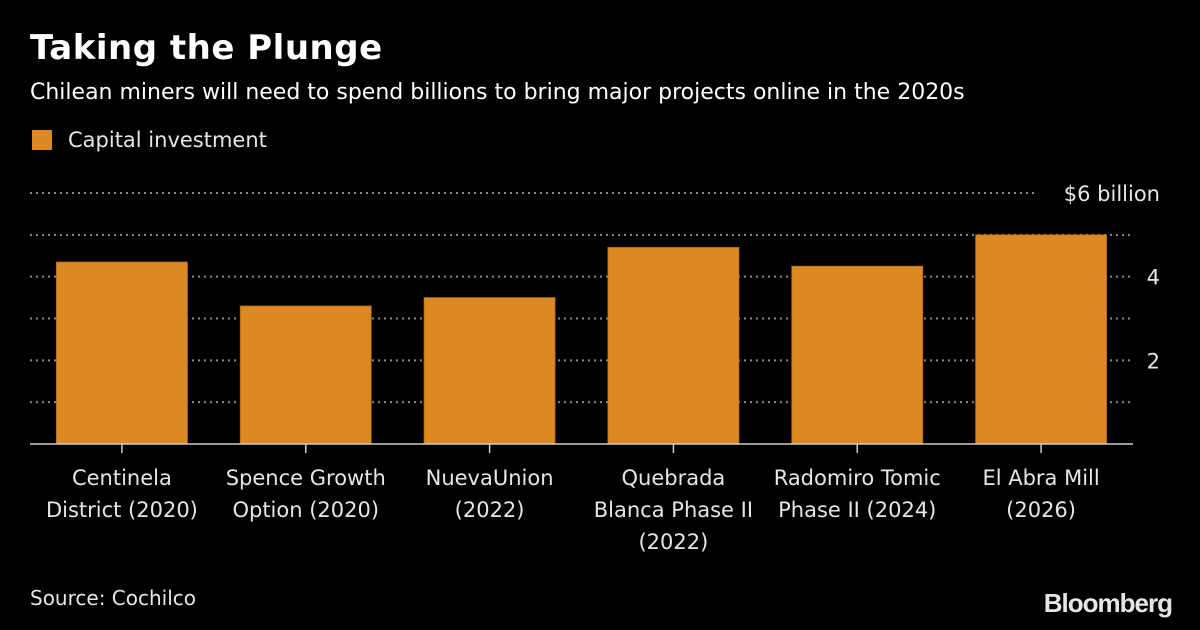  What do you see at coordinates (167, 140) in the screenshot?
I see `legend-label: Capital investment` at bounding box center [167, 140].